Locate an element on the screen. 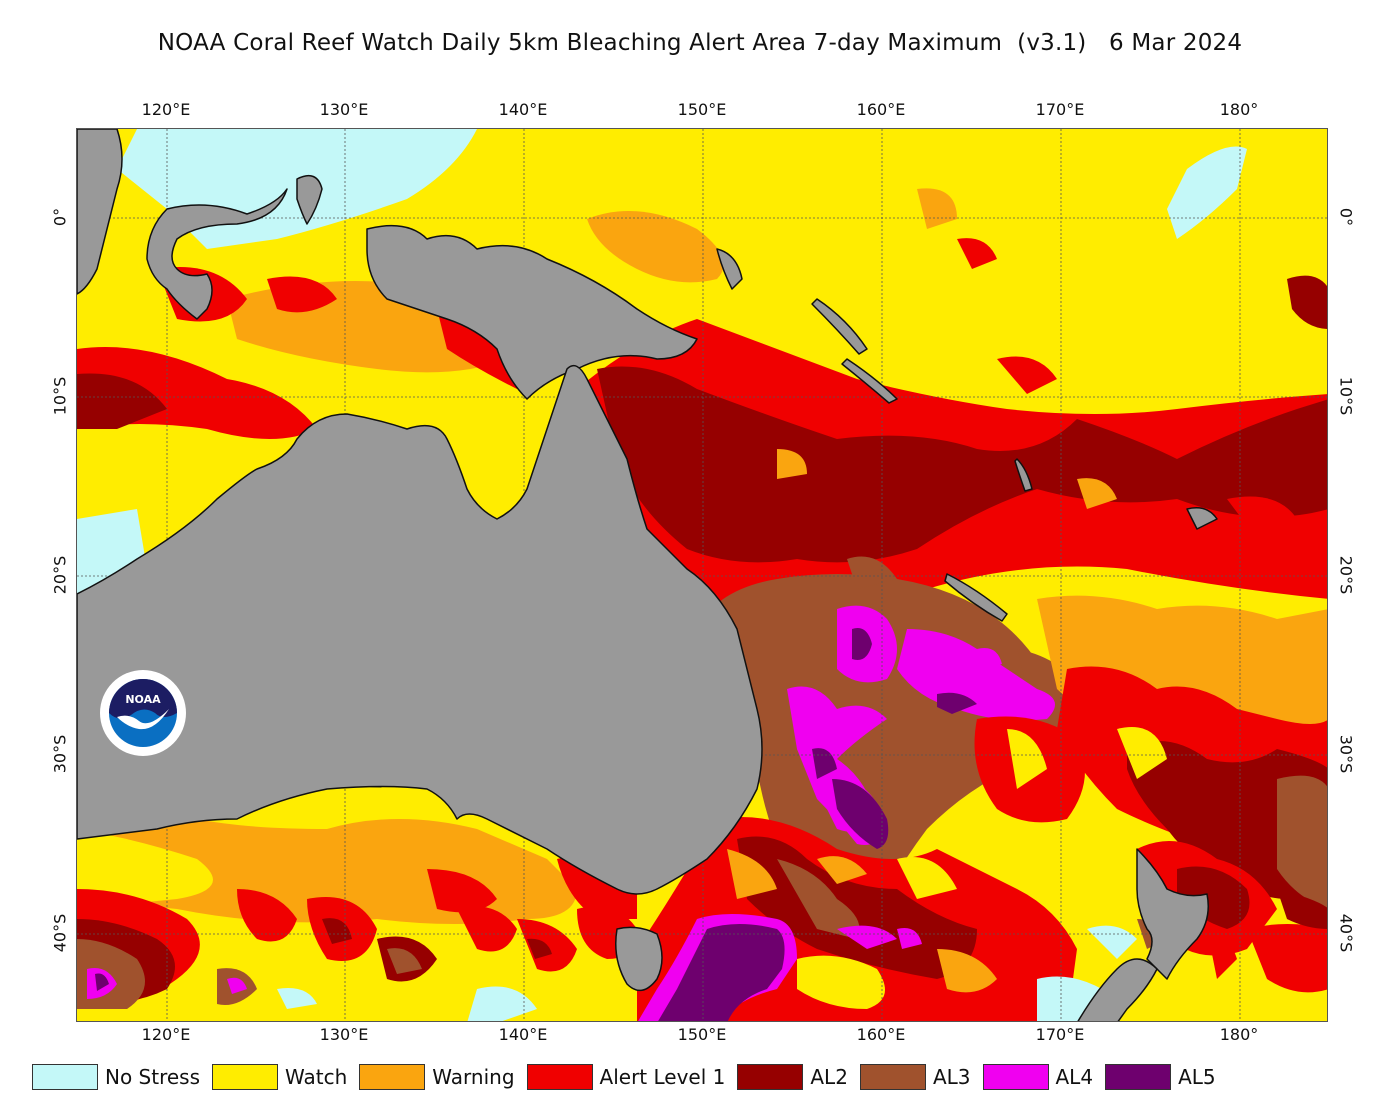  legend-item: AL4 is located at coordinates (1041, 1077).